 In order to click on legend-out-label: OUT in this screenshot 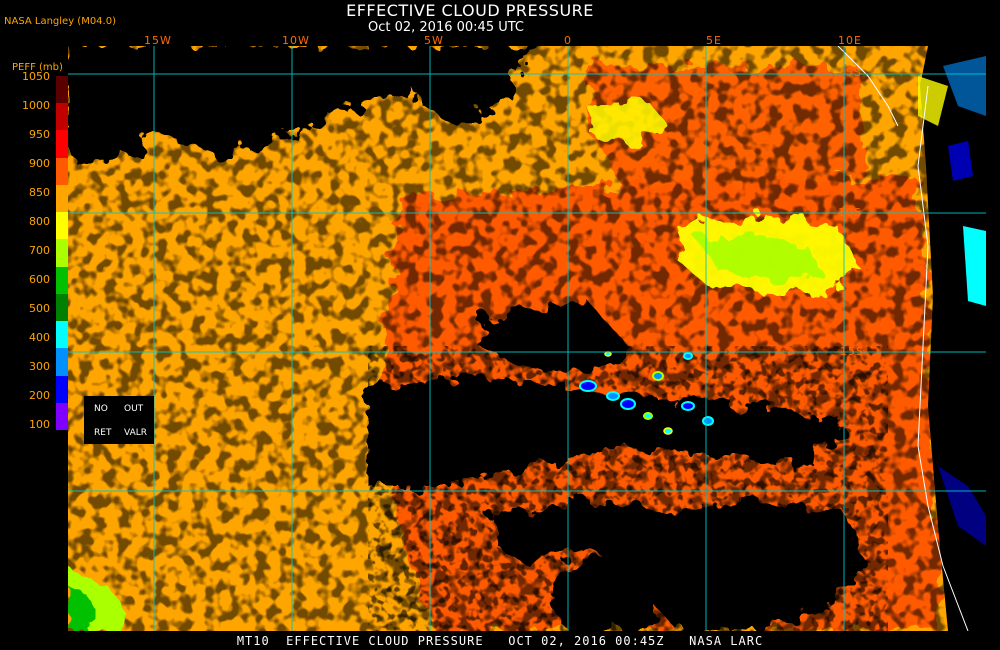, I will do `click(134, 409)`.